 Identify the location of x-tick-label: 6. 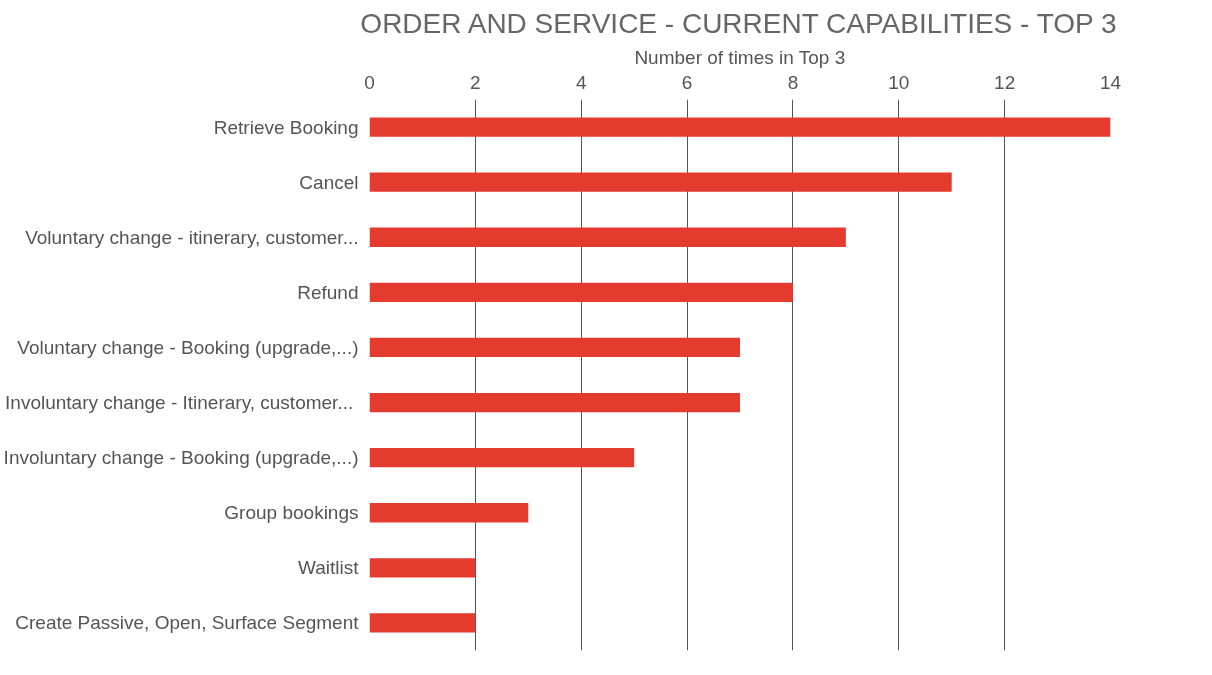
(687, 82).